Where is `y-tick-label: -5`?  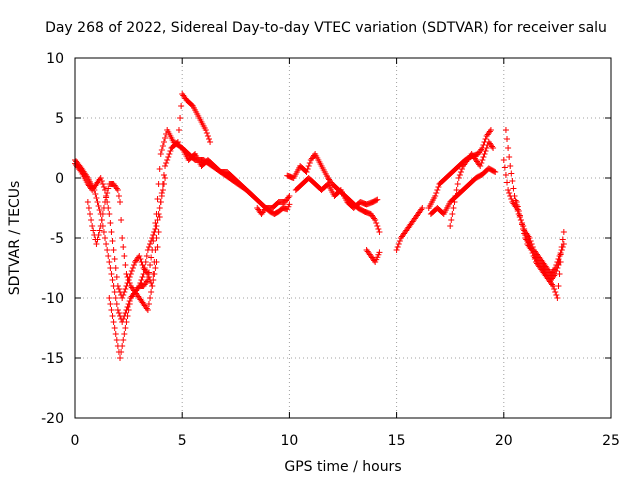
y-tick-label: -5 is located at coordinates (57, 239).